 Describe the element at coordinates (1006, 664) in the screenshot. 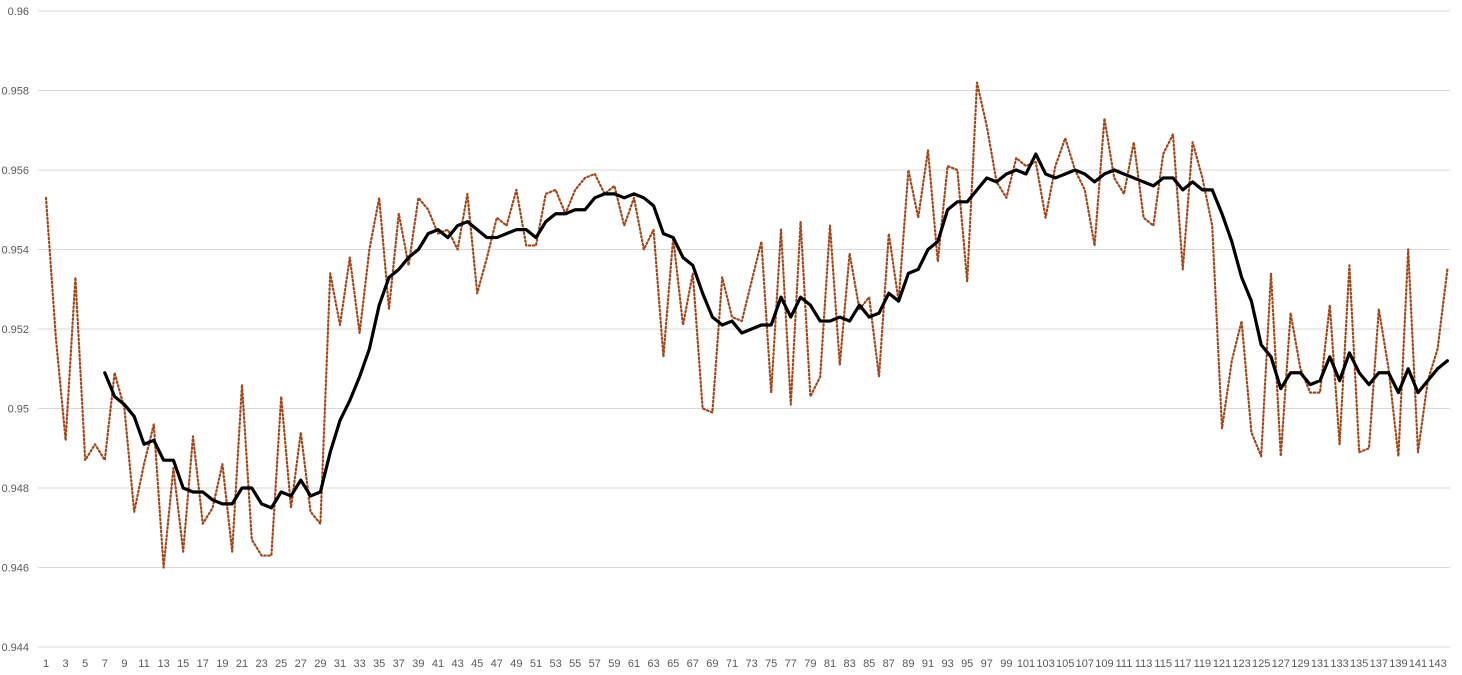

I see `x-tick-label: 99` at that location.